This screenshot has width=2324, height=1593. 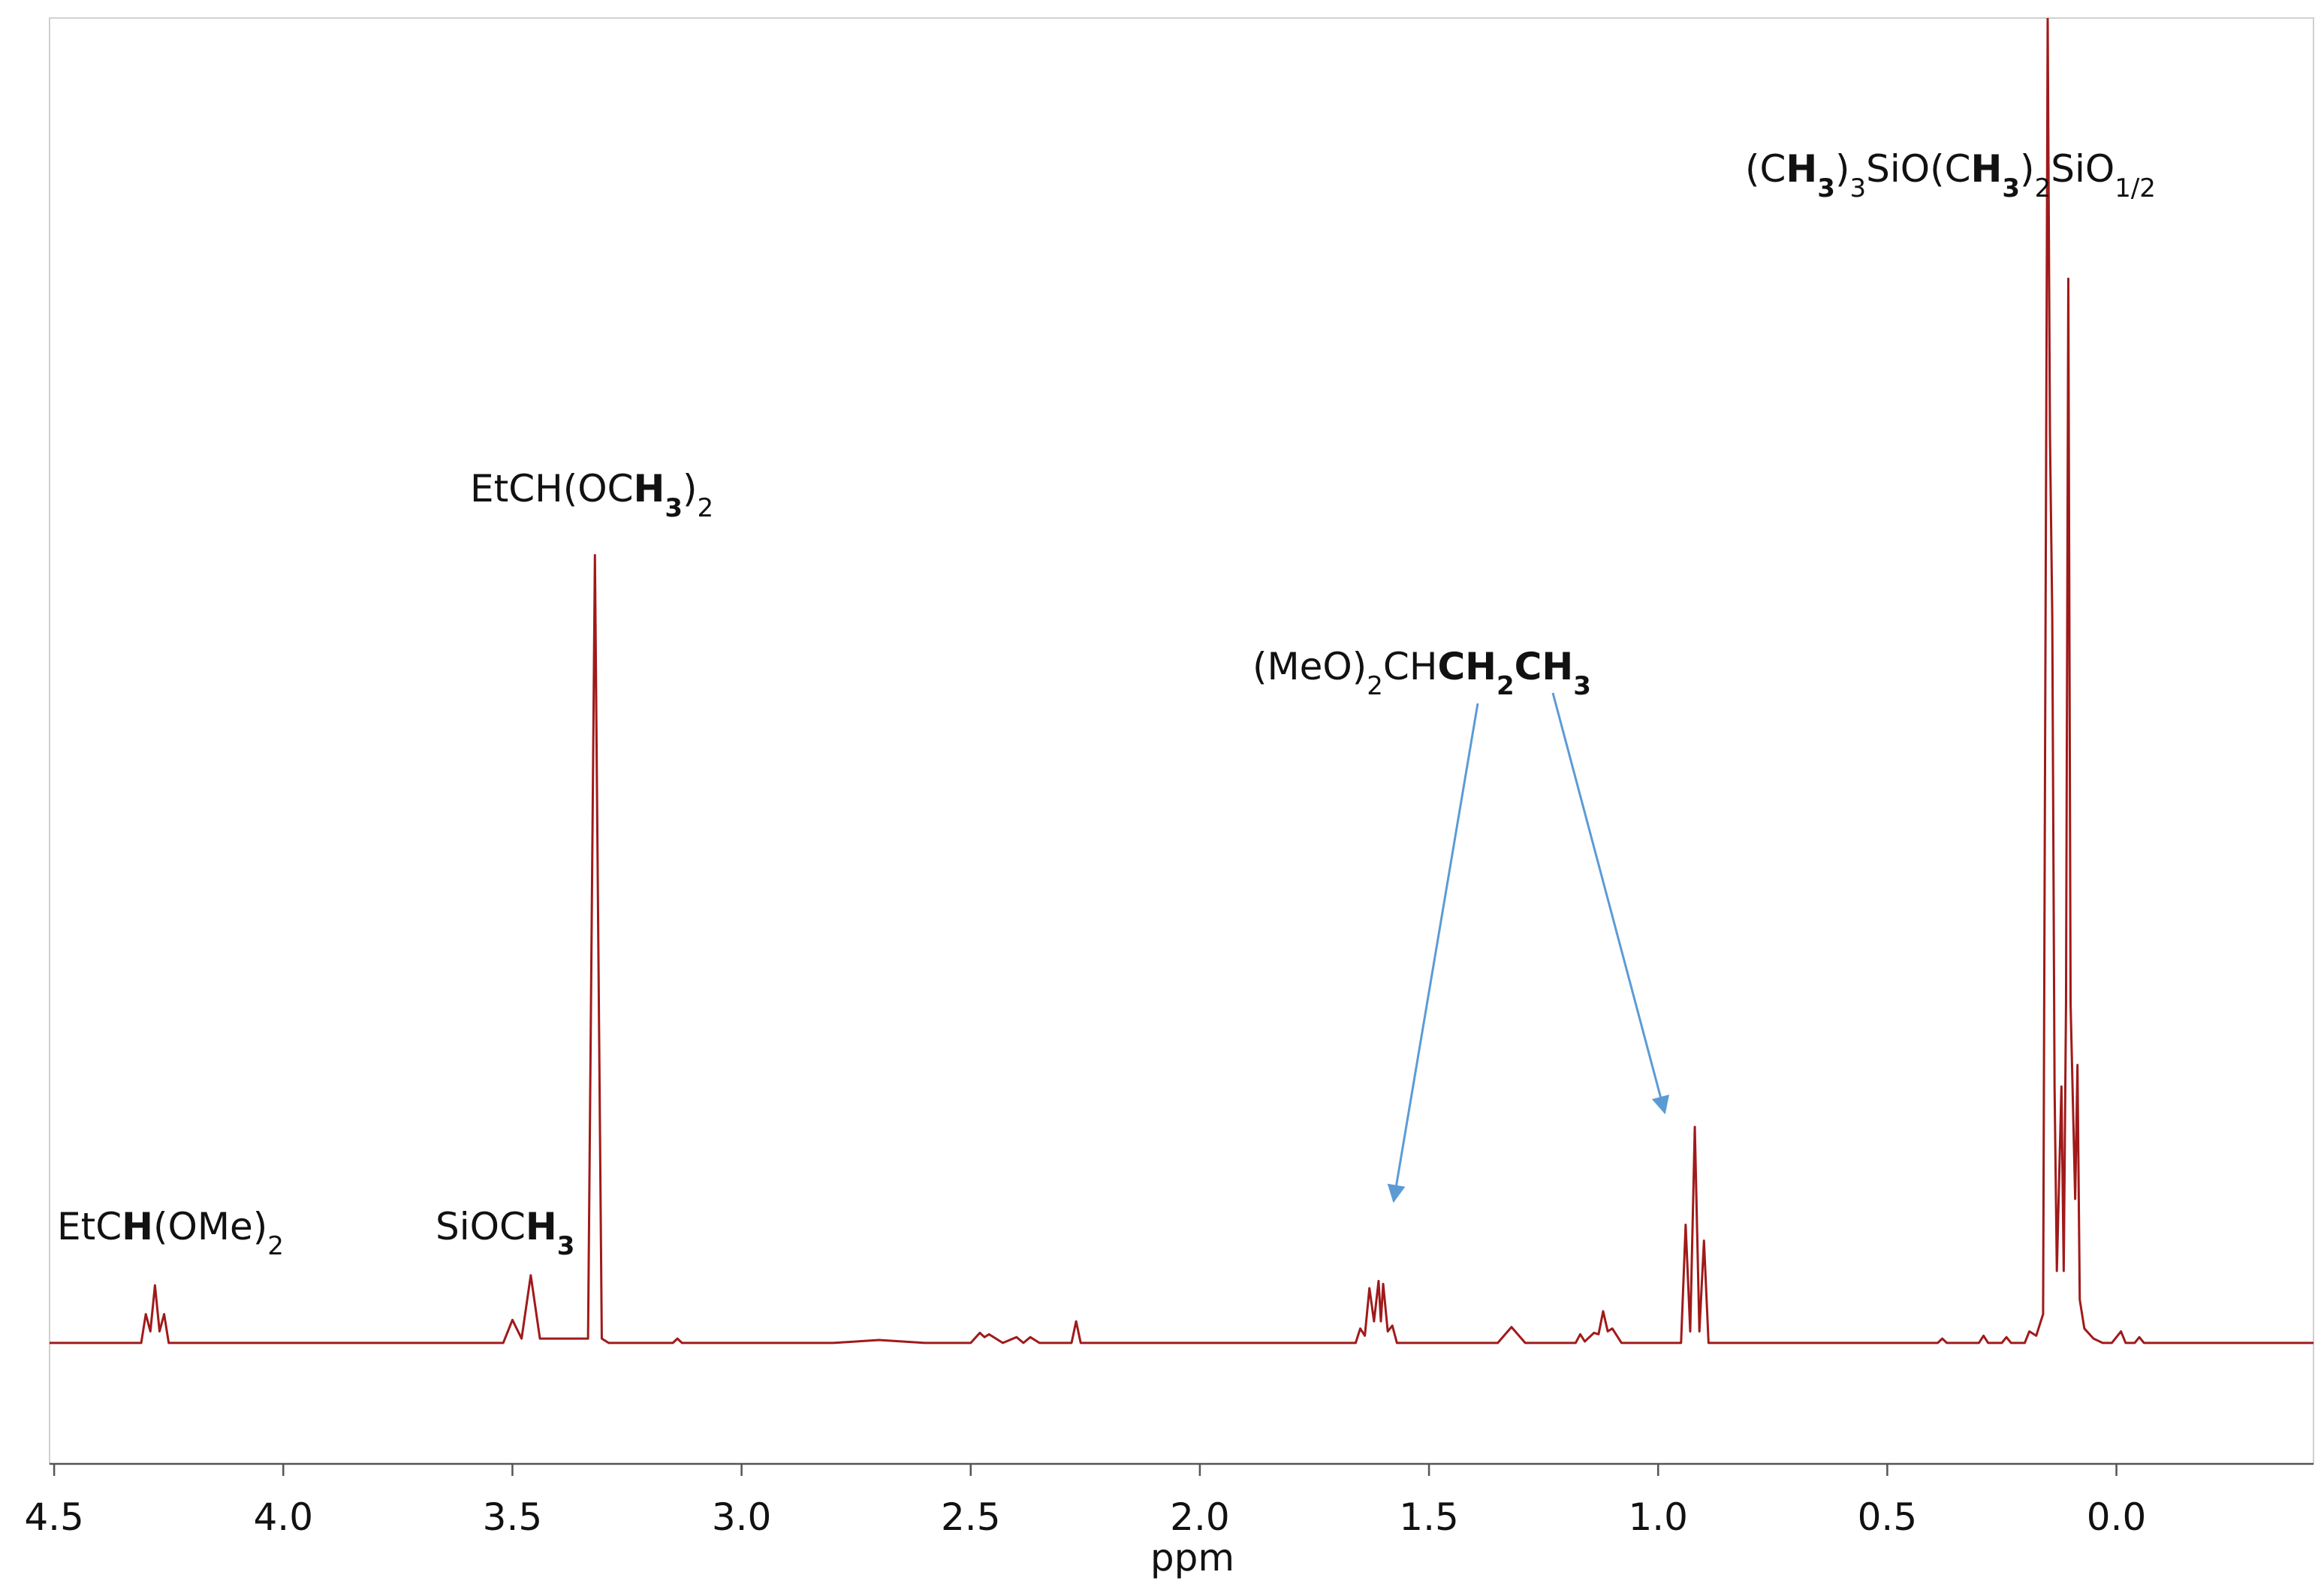 What do you see at coordinates (513, 1517) in the screenshot?
I see `x-tick-label: 3.5` at bounding box center [513, 1517].